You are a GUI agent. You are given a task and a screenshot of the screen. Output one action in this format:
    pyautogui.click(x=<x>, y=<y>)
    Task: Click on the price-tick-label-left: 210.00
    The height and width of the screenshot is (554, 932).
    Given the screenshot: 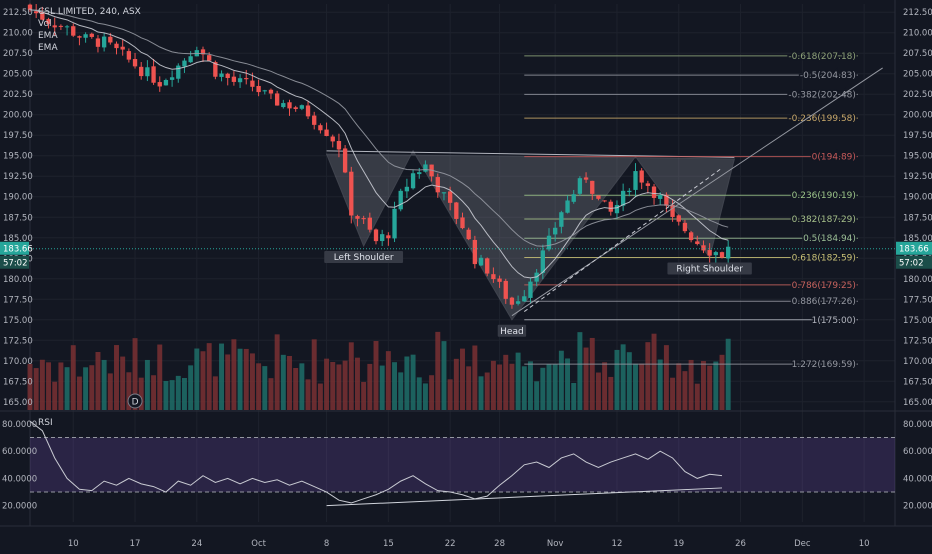 What is the action you would take?
    pyautogui.click(x=18, y=34)
    